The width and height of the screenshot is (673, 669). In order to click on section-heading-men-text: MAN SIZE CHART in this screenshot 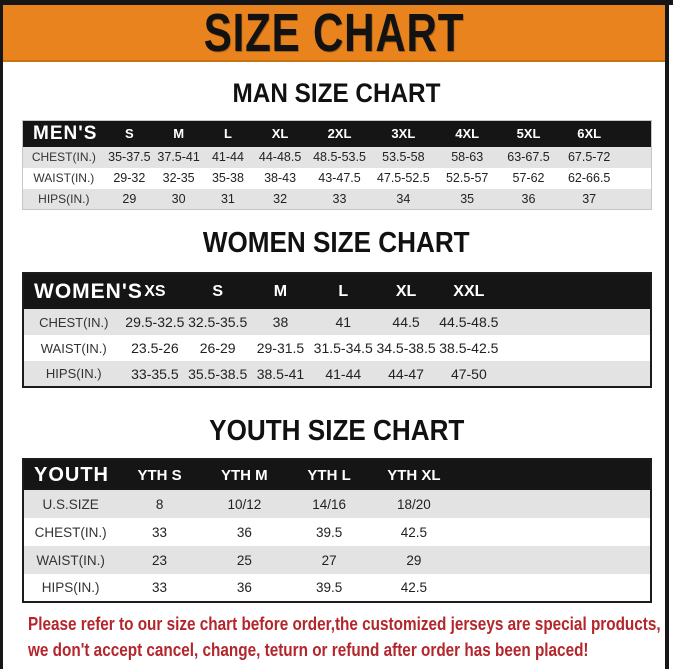, I will do `click(336, 93)`.